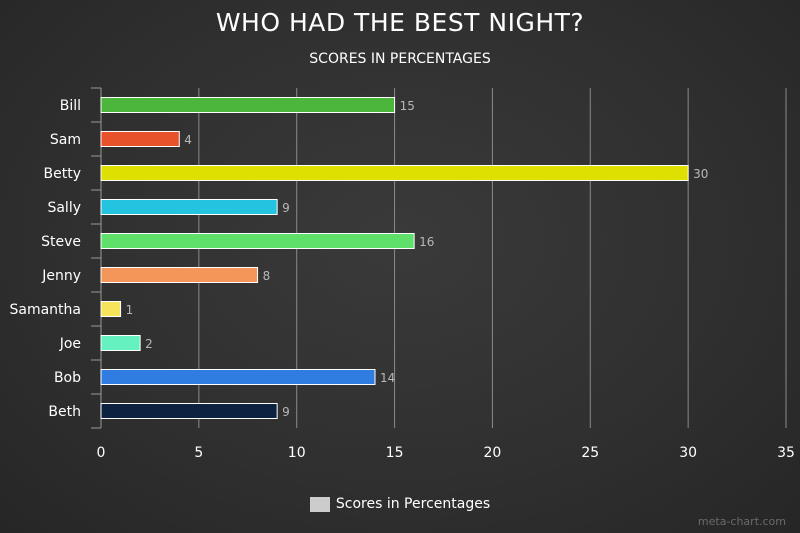 This screenshot has width=800, height=533. Describe the element at coordinates (67, 378) in the screenshot. I see `category-label: Bob` at that location.